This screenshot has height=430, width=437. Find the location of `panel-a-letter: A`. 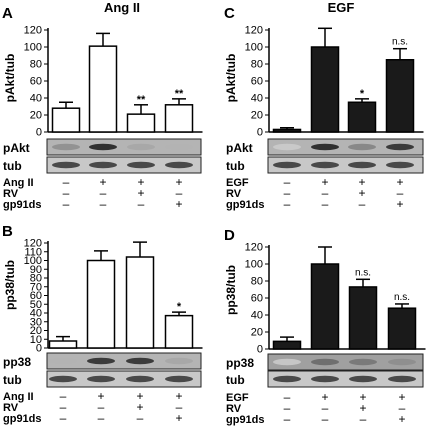

panel-a-letter: A is located at coordinates (7, 13).